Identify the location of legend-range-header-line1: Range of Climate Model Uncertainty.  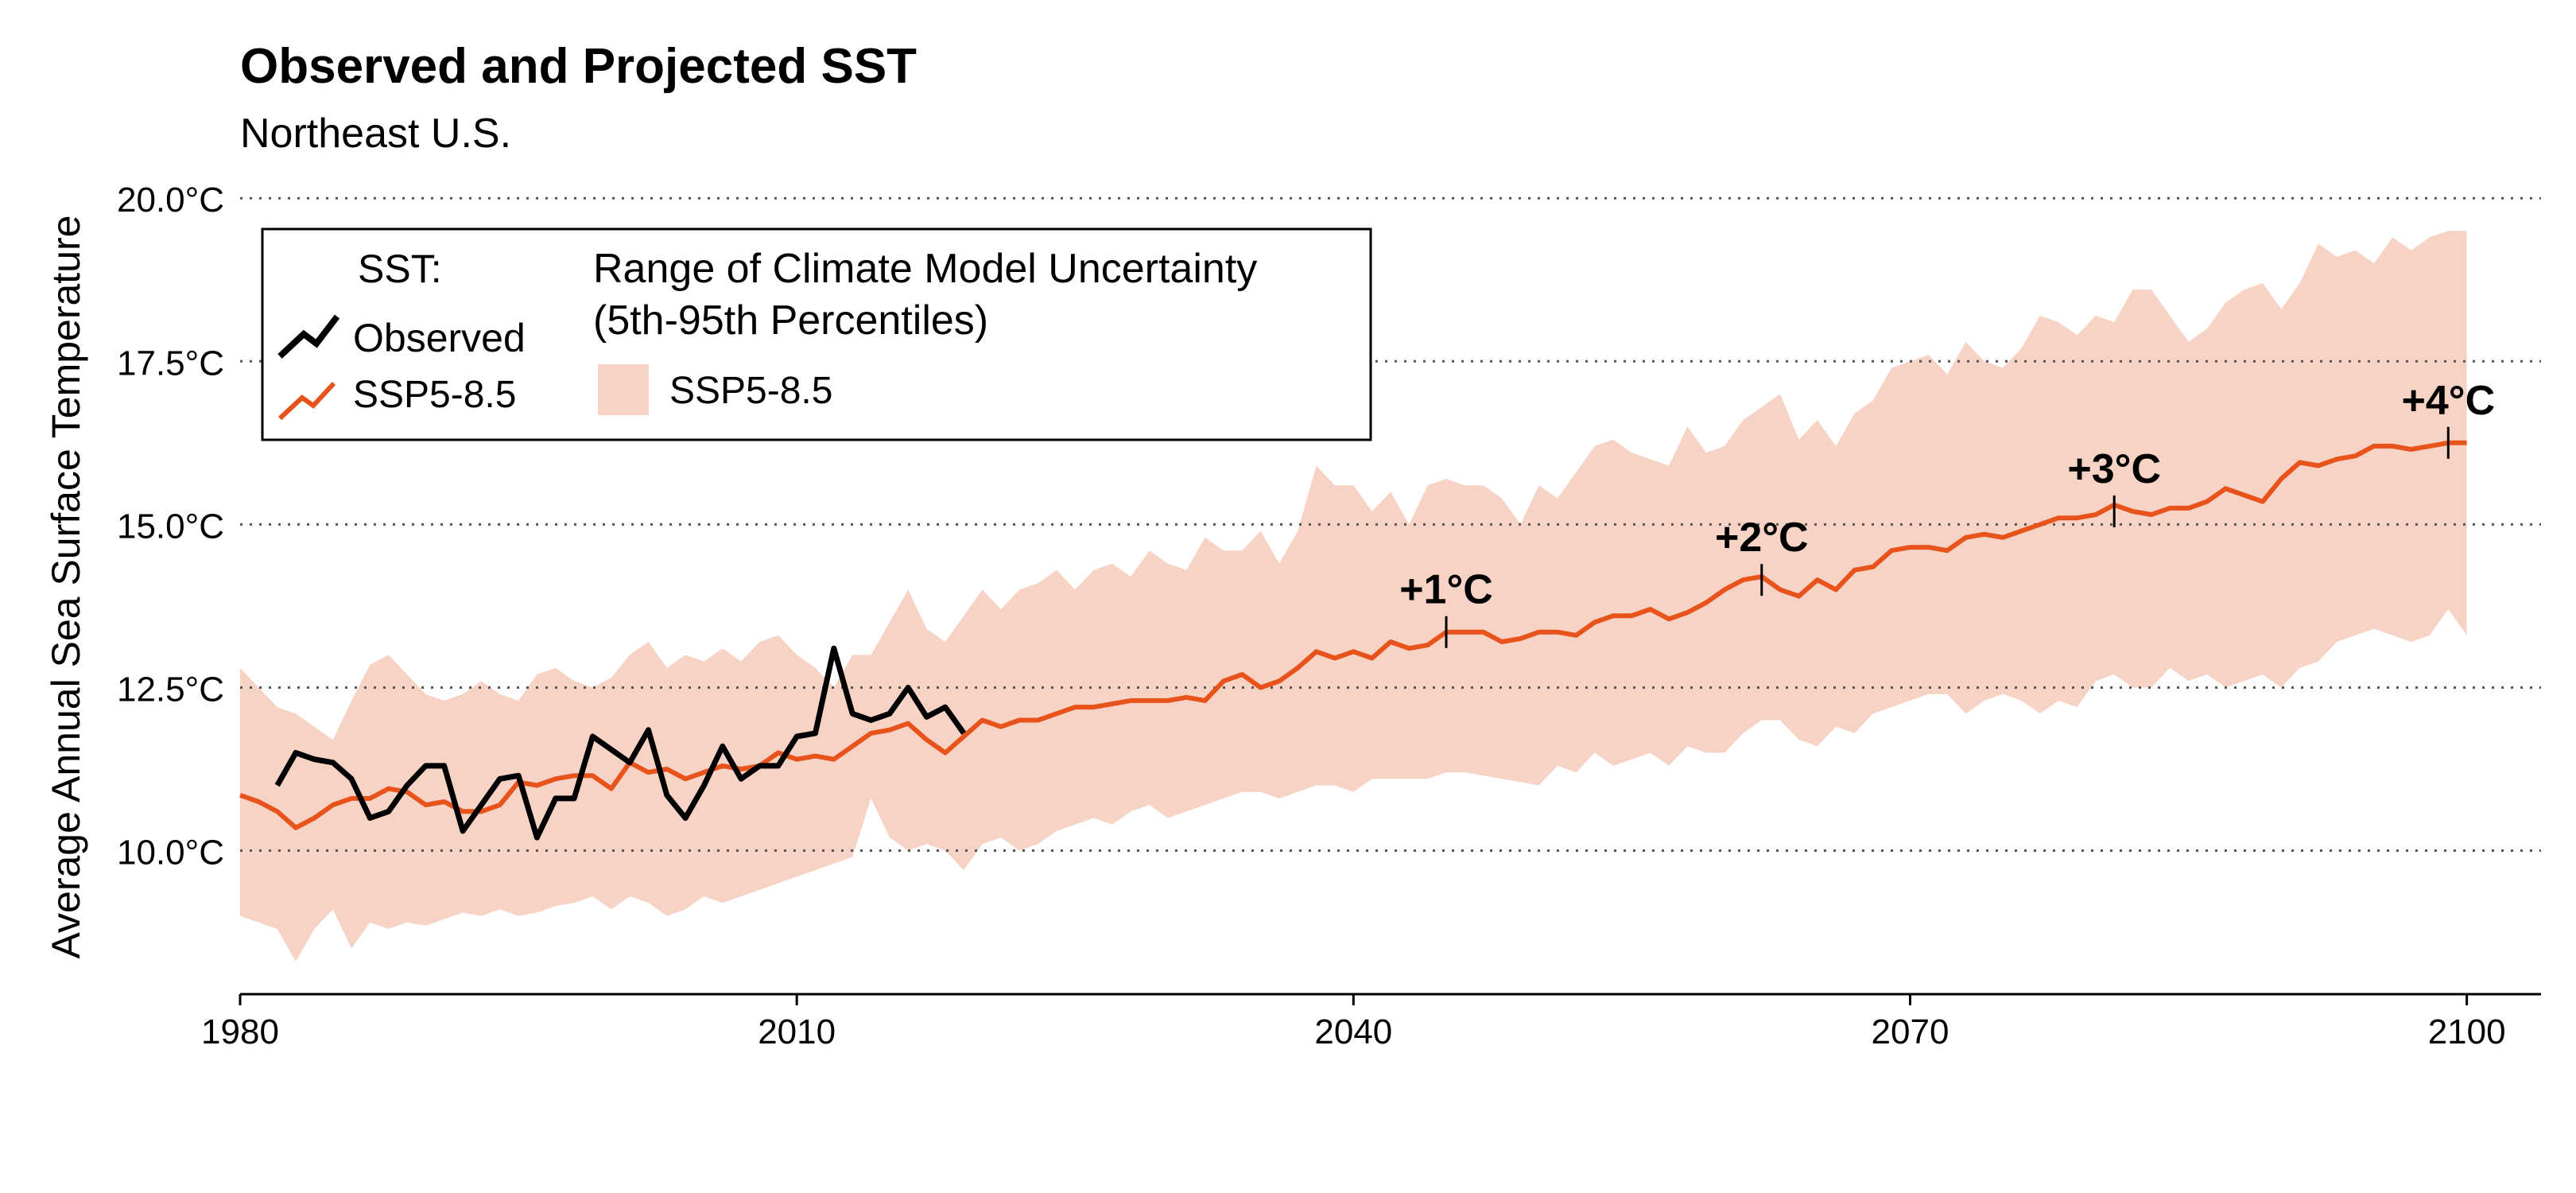
(925, 269).